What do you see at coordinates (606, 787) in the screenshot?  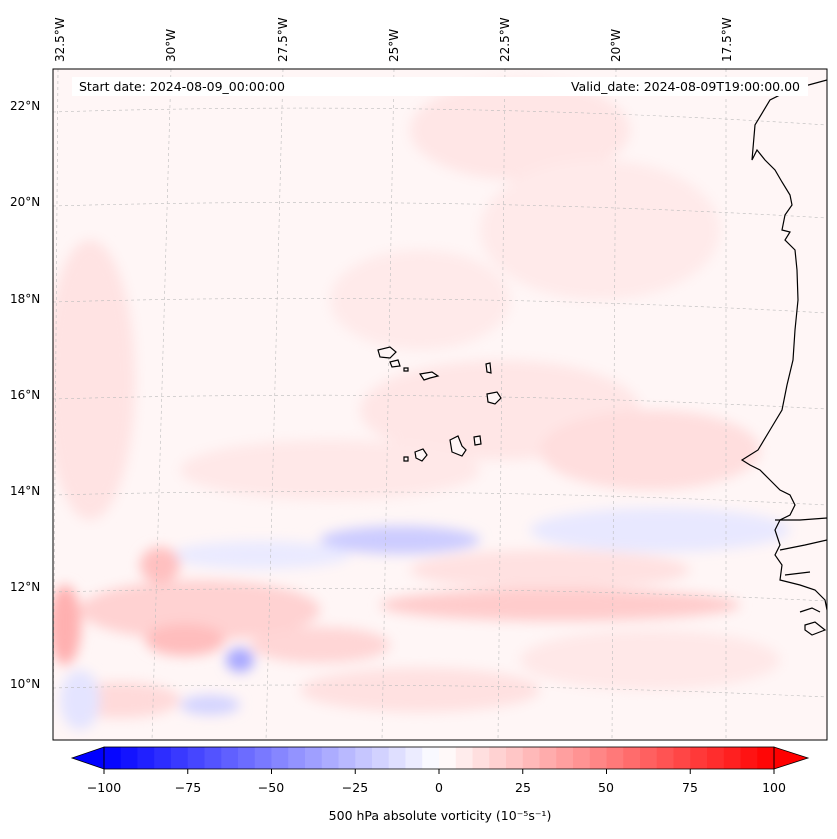 I see `cb-tick-label: 50` at bounding box center [606, 787].